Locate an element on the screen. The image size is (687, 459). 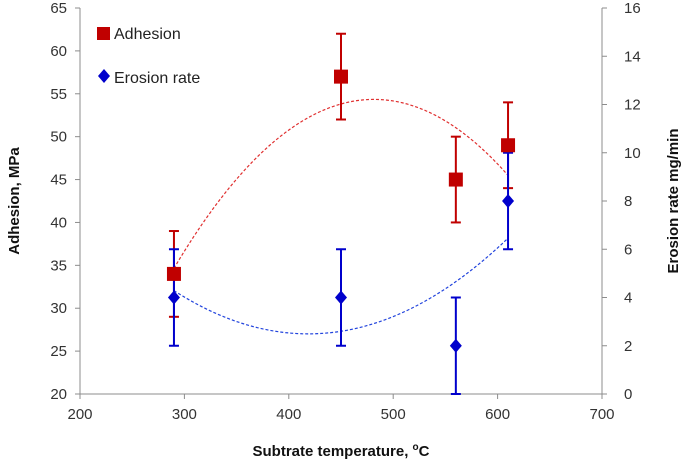
y2-axis-ticks: 0 2 4 6 8 10 12 14 16 is located at coordinates (621, 201).